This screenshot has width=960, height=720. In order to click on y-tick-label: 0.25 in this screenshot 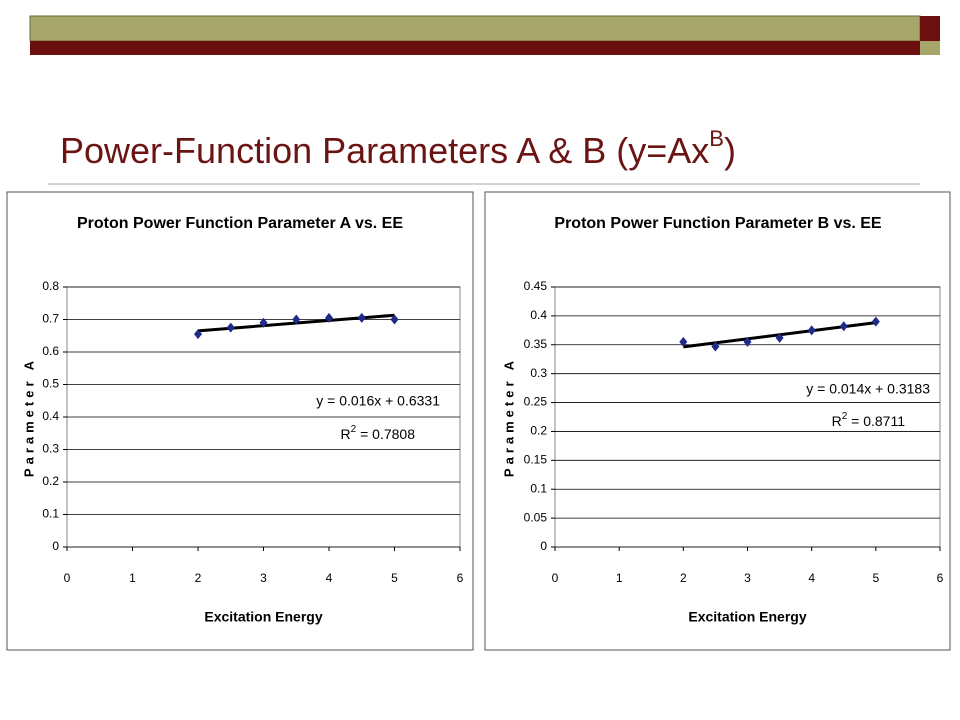, I will do `click(536, 402)`.